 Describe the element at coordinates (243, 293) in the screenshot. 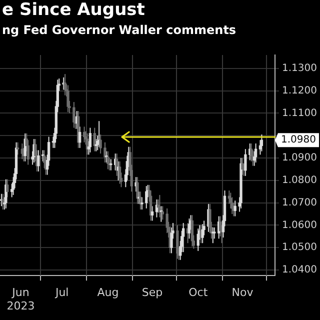

I see `x-tick-label: Nov` at that location.